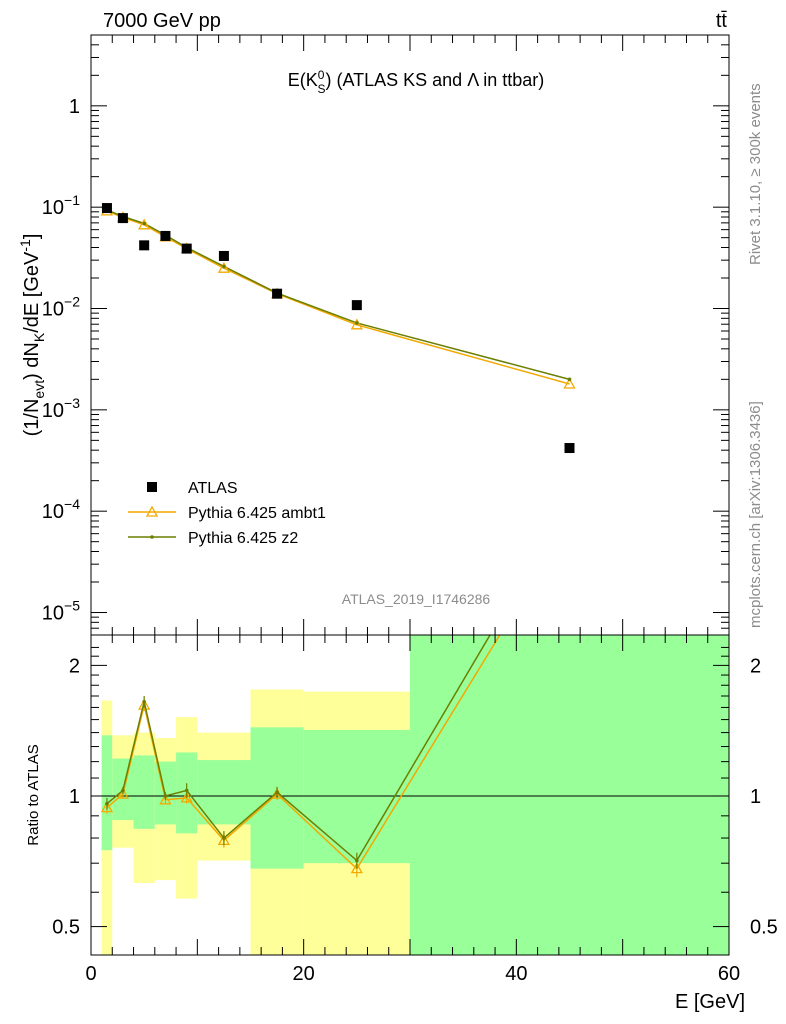 This screenshot has height=1024, width=786. What do you see at coordinates (74, 797) in the screenshot?
I see `ratio-y-tick-label: 1` at bounding box center [74, 797].